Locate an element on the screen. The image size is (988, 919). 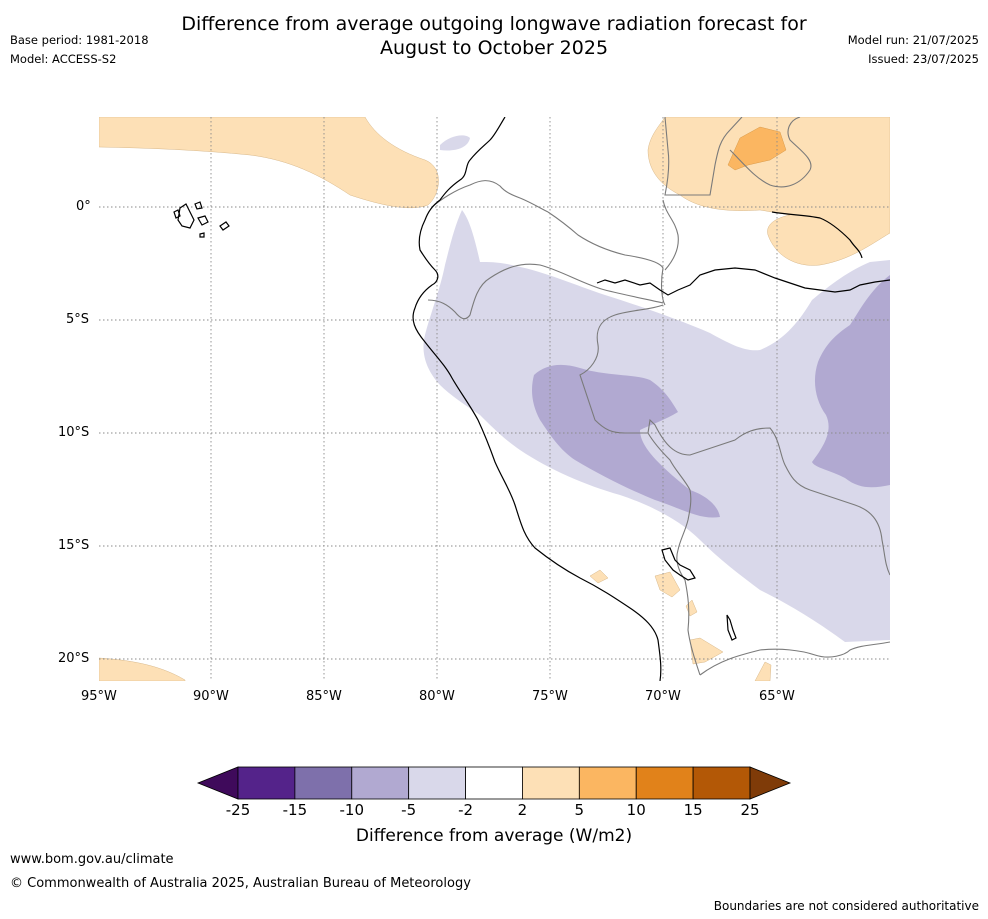
lat-label-0: 0° is located at coordinates (83, 206).